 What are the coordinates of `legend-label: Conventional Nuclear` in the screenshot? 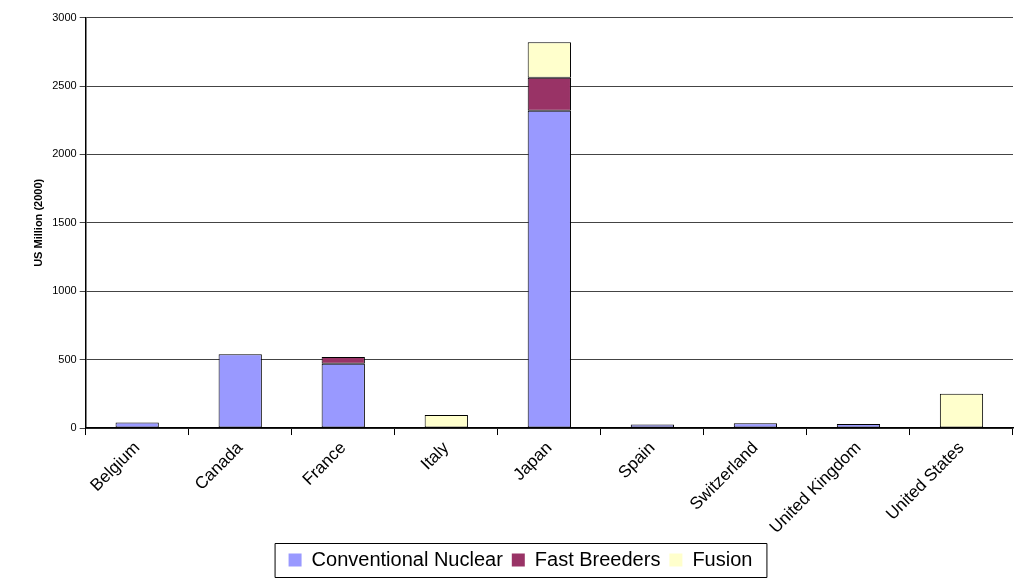 It's located at (407, 558).